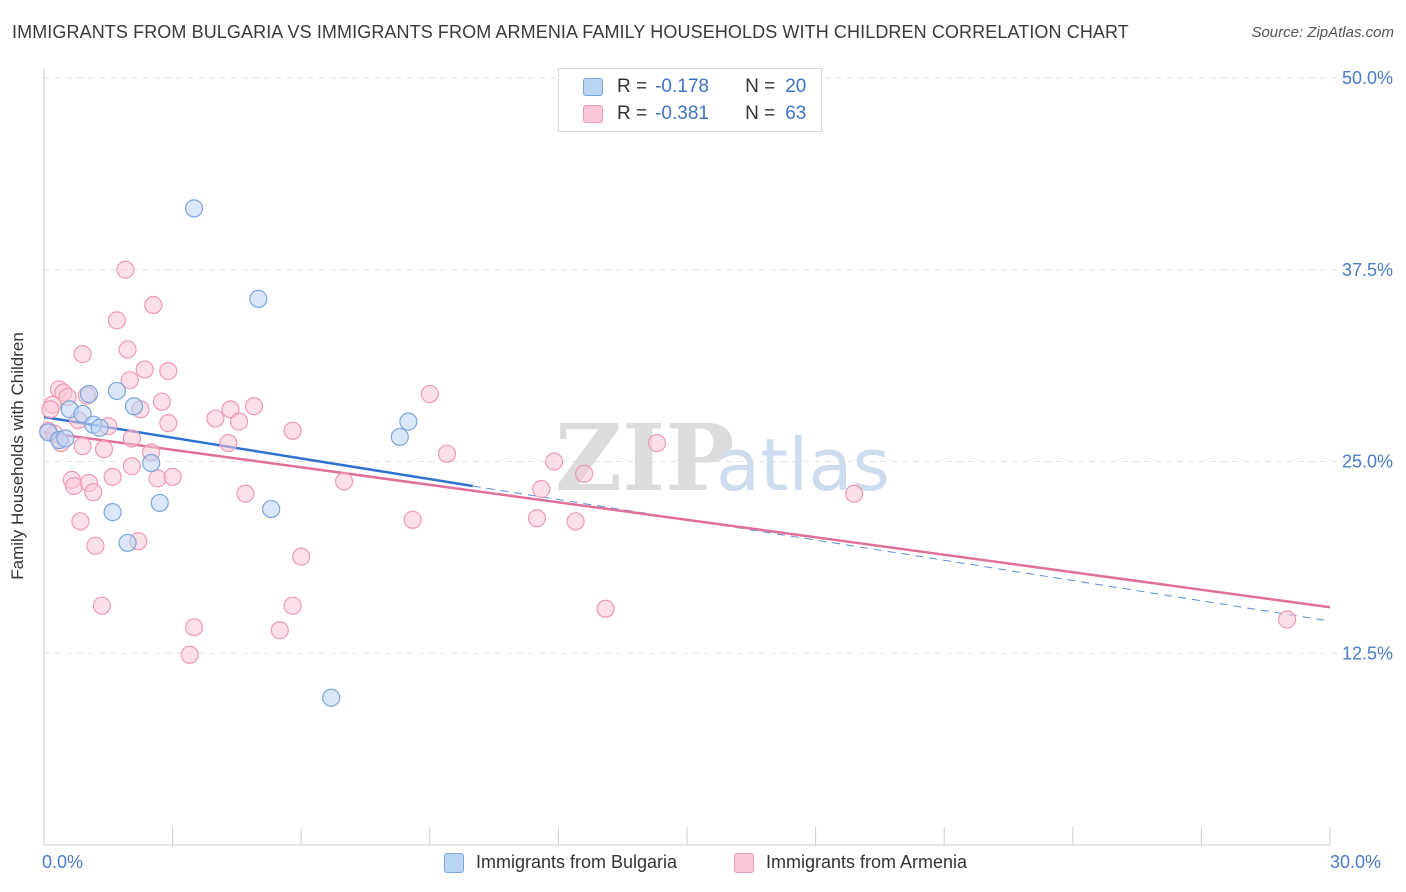 This screenshot has height=892, width=1406. Describe the element at coordinates (682, 86) in the screenshot. I see `bulgaria-r-value: -0.178` at that location.